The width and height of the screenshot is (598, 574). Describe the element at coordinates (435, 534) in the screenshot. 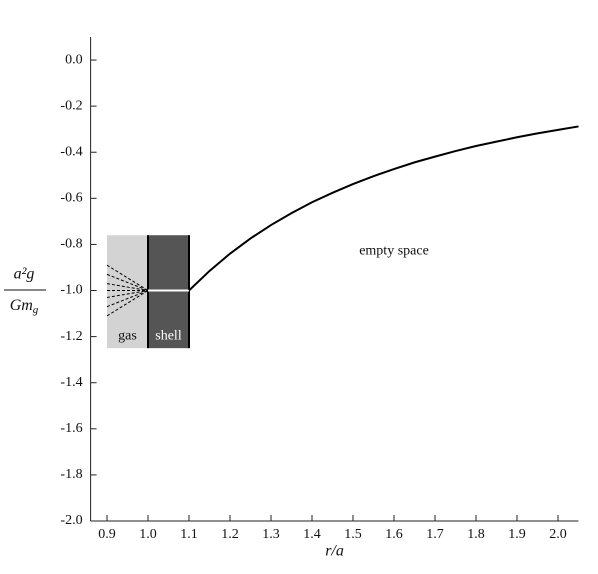

I see `x-tick-label: 1.7` at that location.